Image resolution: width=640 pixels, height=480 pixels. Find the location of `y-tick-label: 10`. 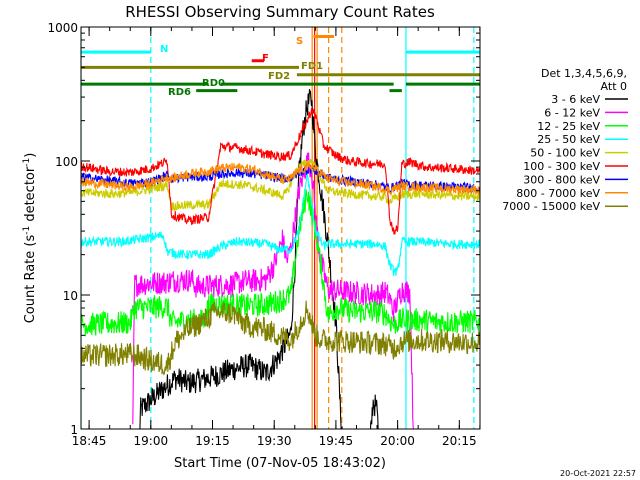

y-tick-label: 10 is located at coordinates (70, 296).